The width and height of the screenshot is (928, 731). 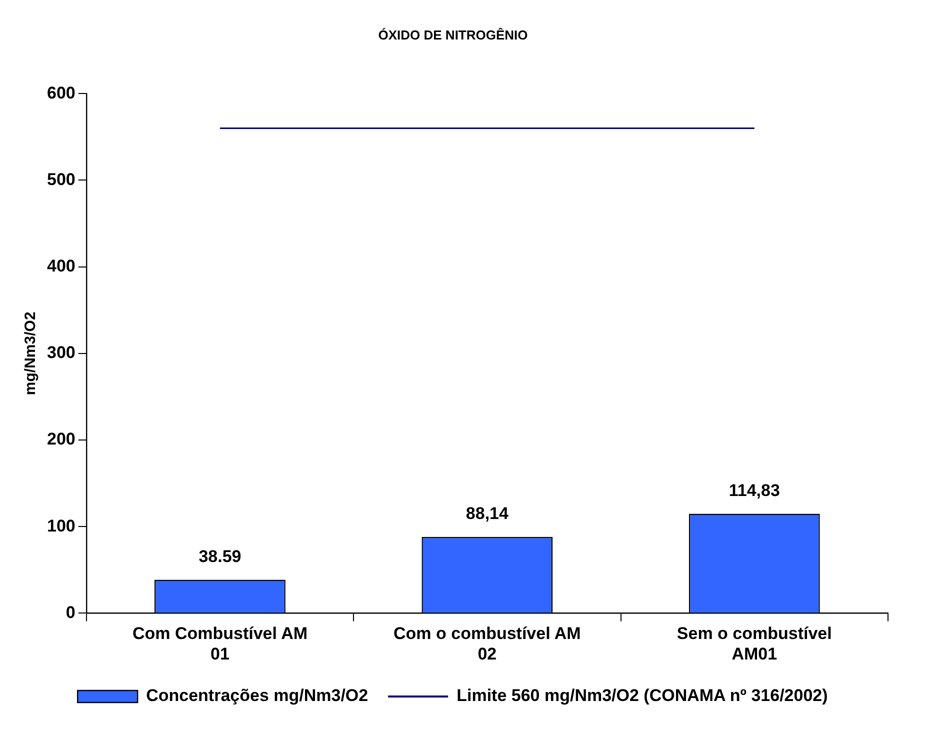 I want to click on y-tick-label: 300, so click(x=61, y=352).